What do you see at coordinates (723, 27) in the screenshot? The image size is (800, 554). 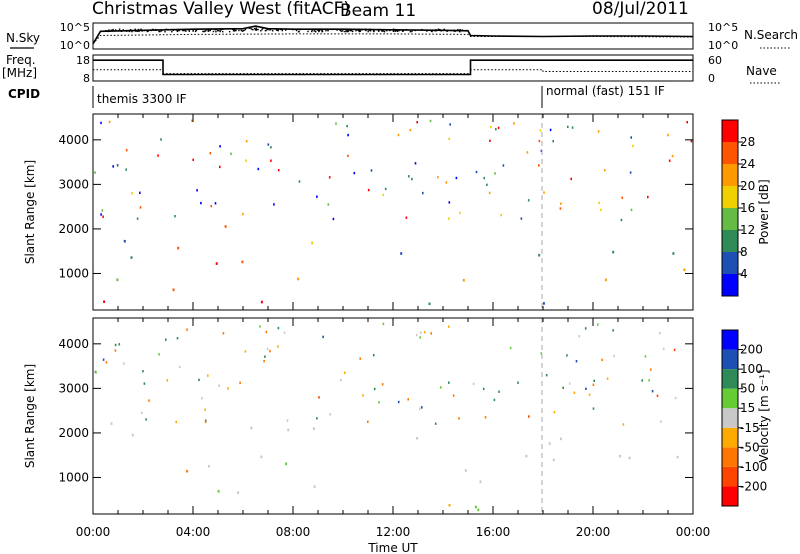 I see `noise-right-tick-top: 10^5` at bounding box center [723, 27].